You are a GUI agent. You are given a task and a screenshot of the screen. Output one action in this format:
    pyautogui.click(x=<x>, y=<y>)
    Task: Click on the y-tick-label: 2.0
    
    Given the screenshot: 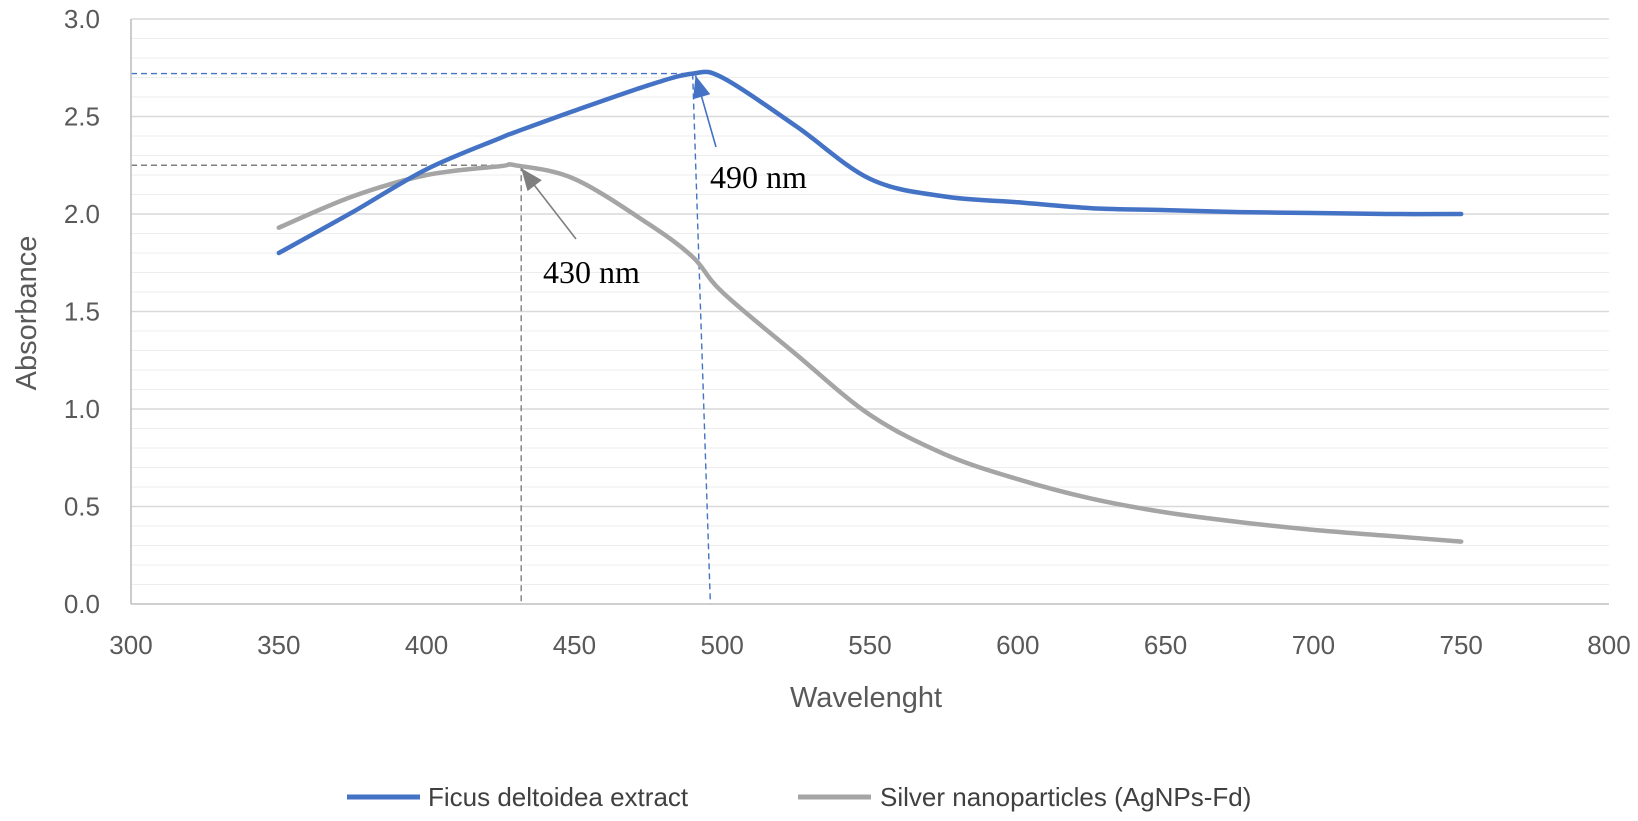 What is the action you would take?
    pyautogui.click(x=82, y=214)
    